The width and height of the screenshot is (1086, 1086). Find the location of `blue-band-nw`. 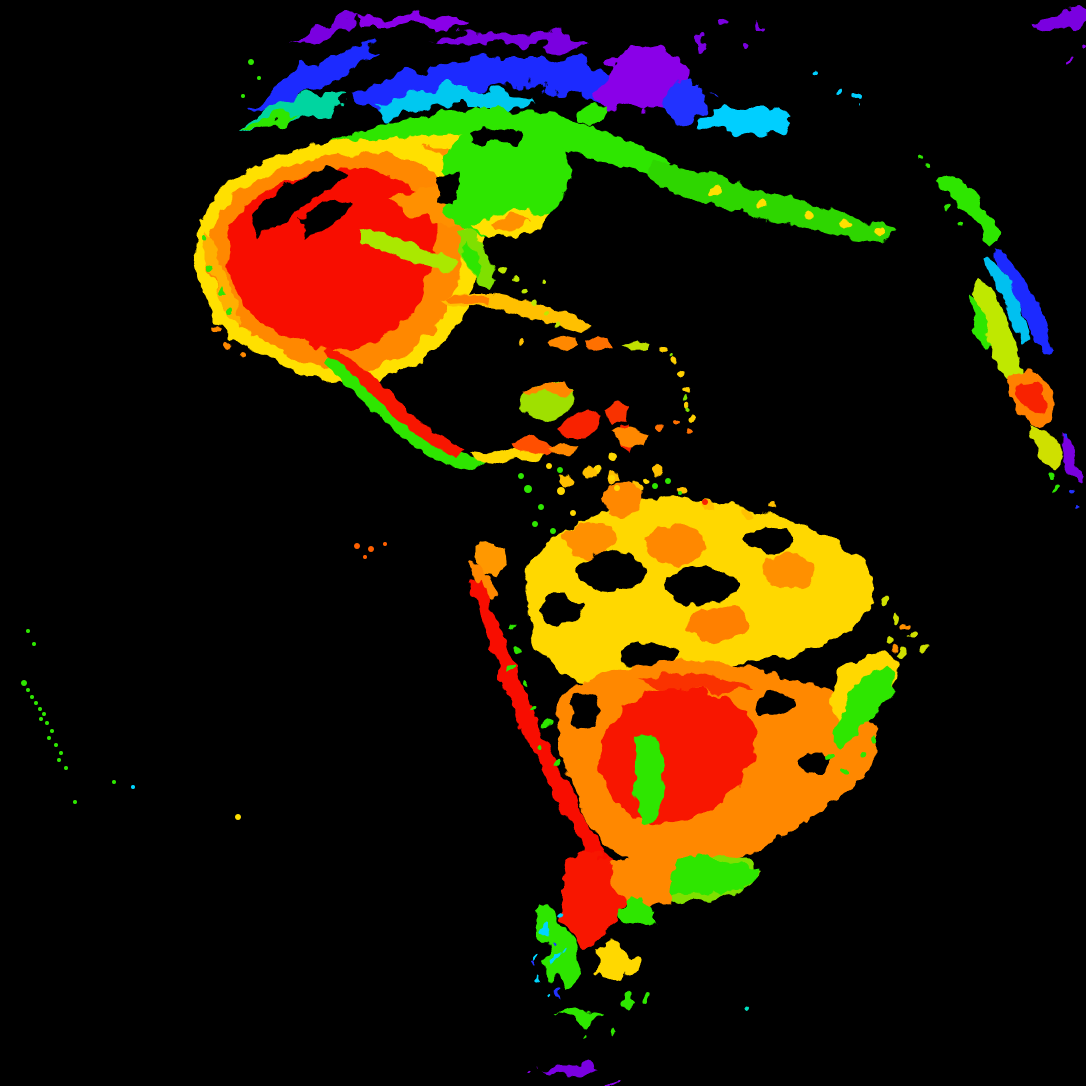

blue-band-nw is located at coordinates (315, 77).